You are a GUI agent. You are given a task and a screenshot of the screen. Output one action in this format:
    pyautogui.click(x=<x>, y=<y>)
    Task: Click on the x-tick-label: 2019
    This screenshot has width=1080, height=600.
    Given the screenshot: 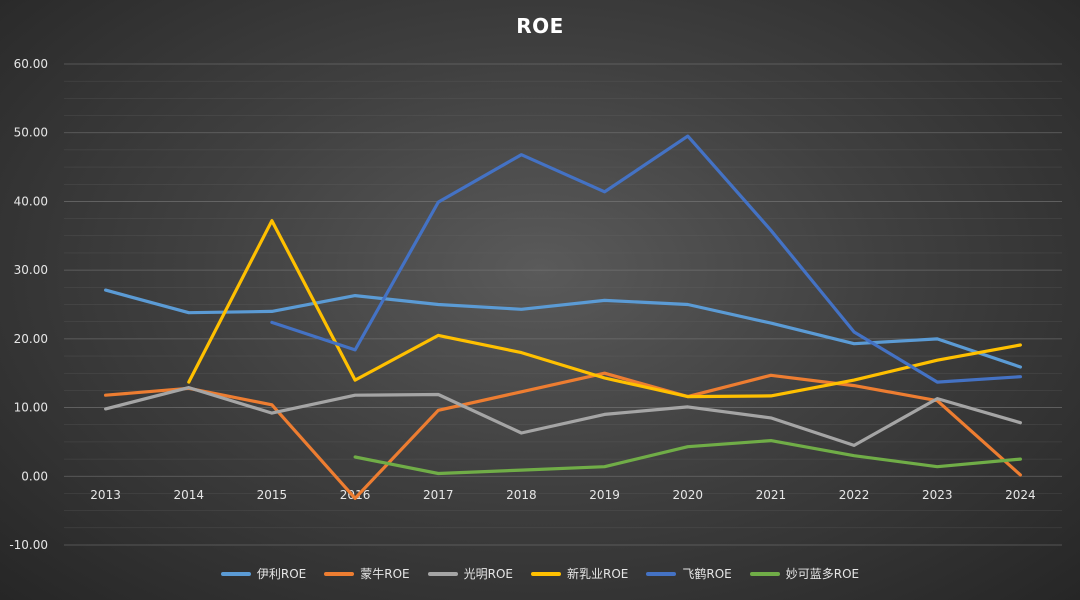 What is the action you would take?
    pyautogui.click(x=604, y=495)
    